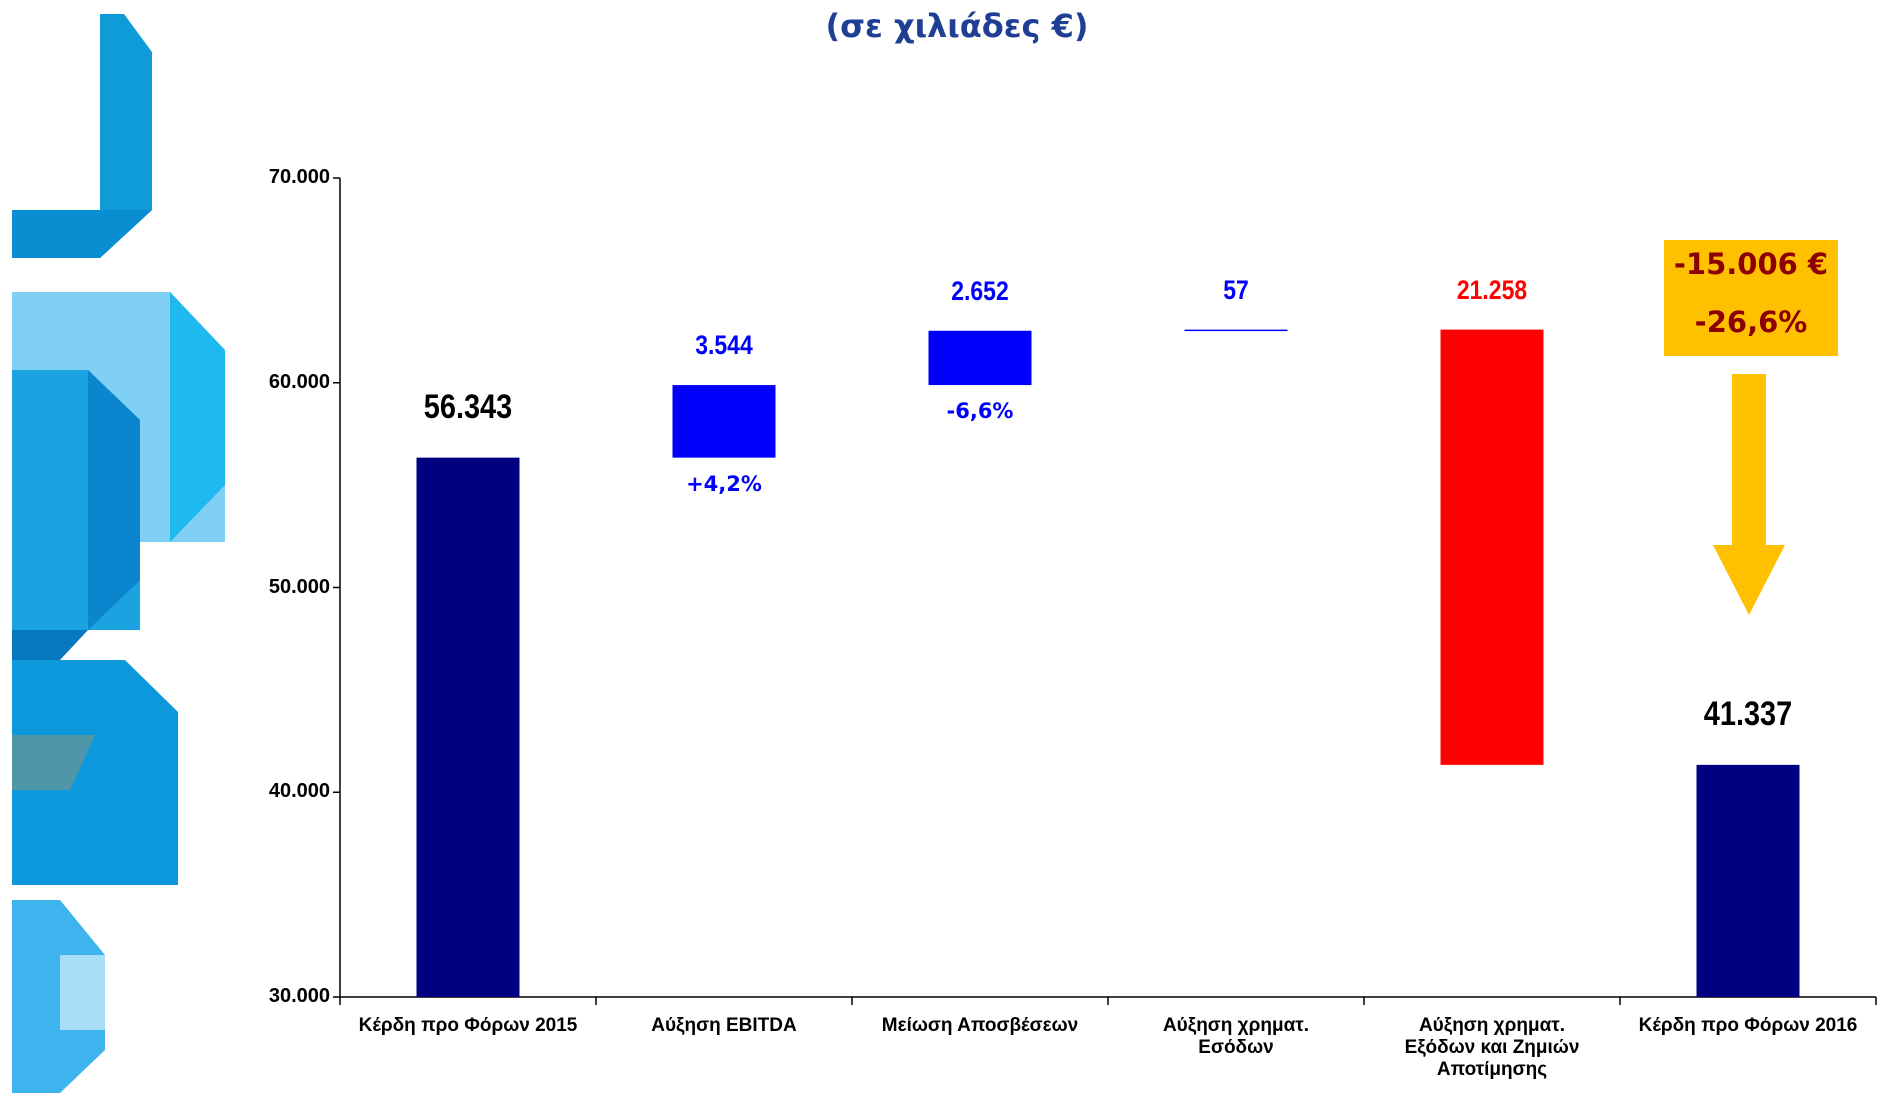 The height and width of the screenshot is (1093, 1878). Describe the element at coordinates (724, 1025) in the screenshot. I see `x-tick-label: Αύξηση EBITDA` at that location.